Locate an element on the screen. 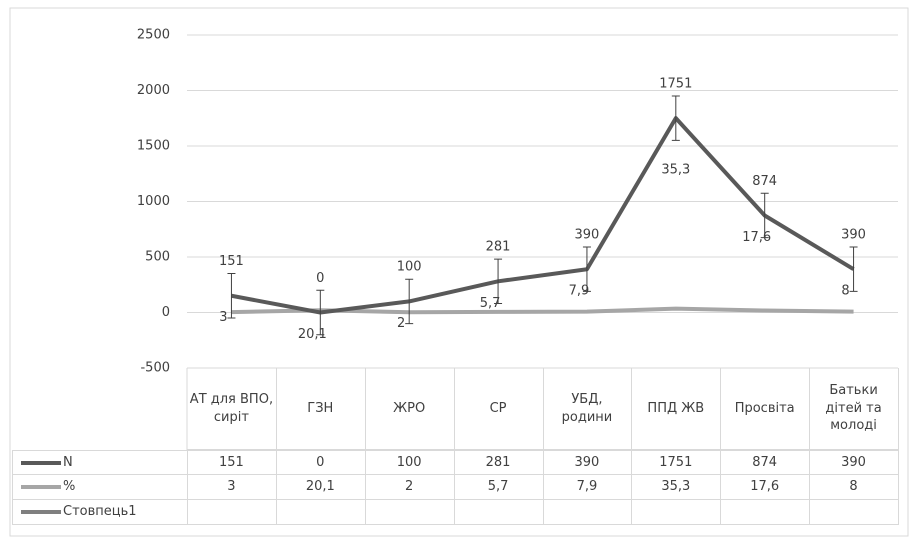 The image size is (914, 540). data-label: 8 is located at coordinates (845, 291).